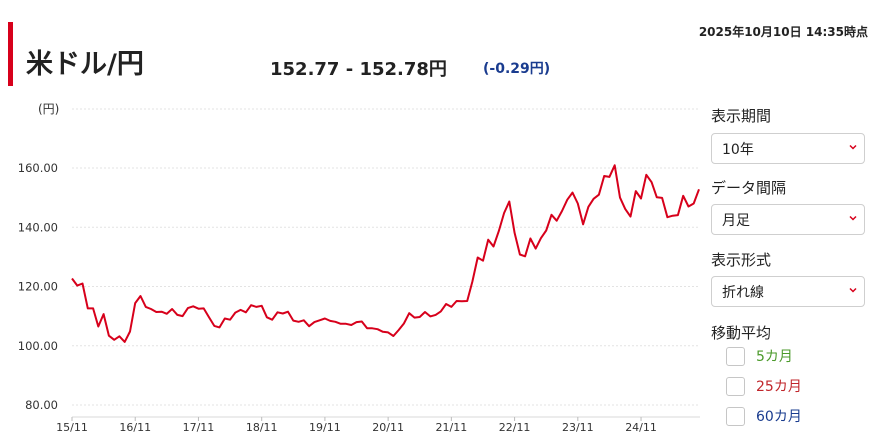  I want to click on ma-5-checkbox, so click(735, 356).